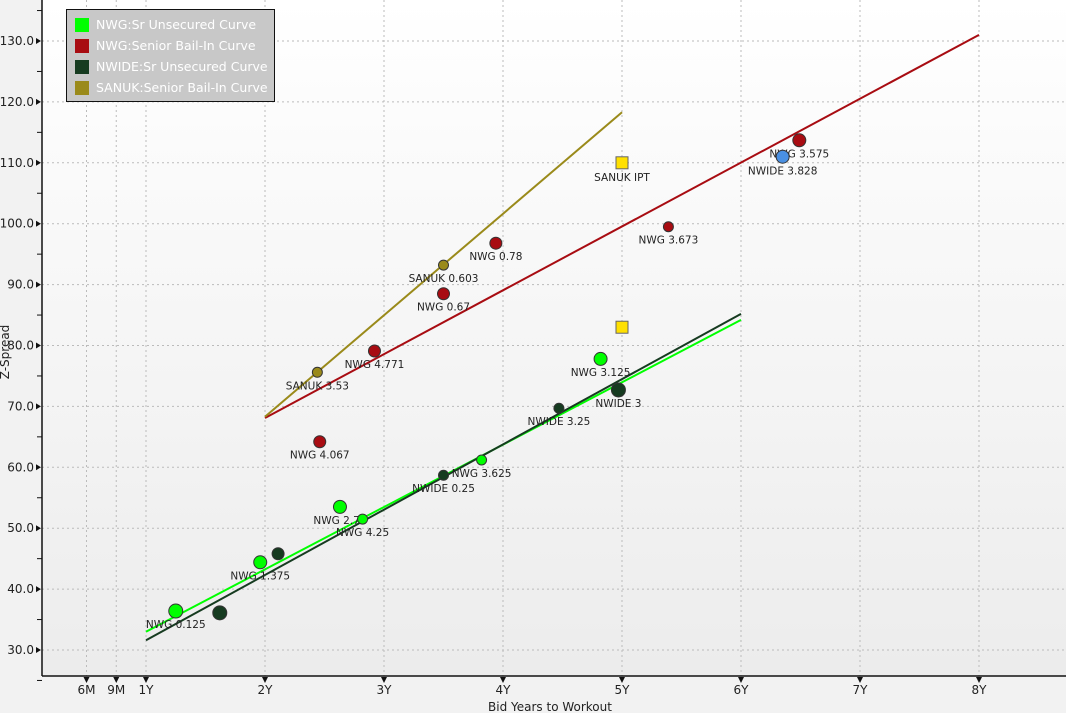 The width and height of the screenshot is (1066, 713). I want to click on y-tick-label: 40.0, so click(20, 589).